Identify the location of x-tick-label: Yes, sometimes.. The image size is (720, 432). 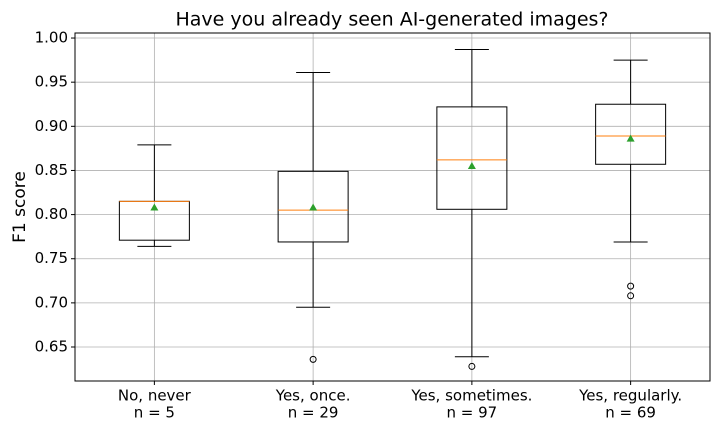
(471, 396).